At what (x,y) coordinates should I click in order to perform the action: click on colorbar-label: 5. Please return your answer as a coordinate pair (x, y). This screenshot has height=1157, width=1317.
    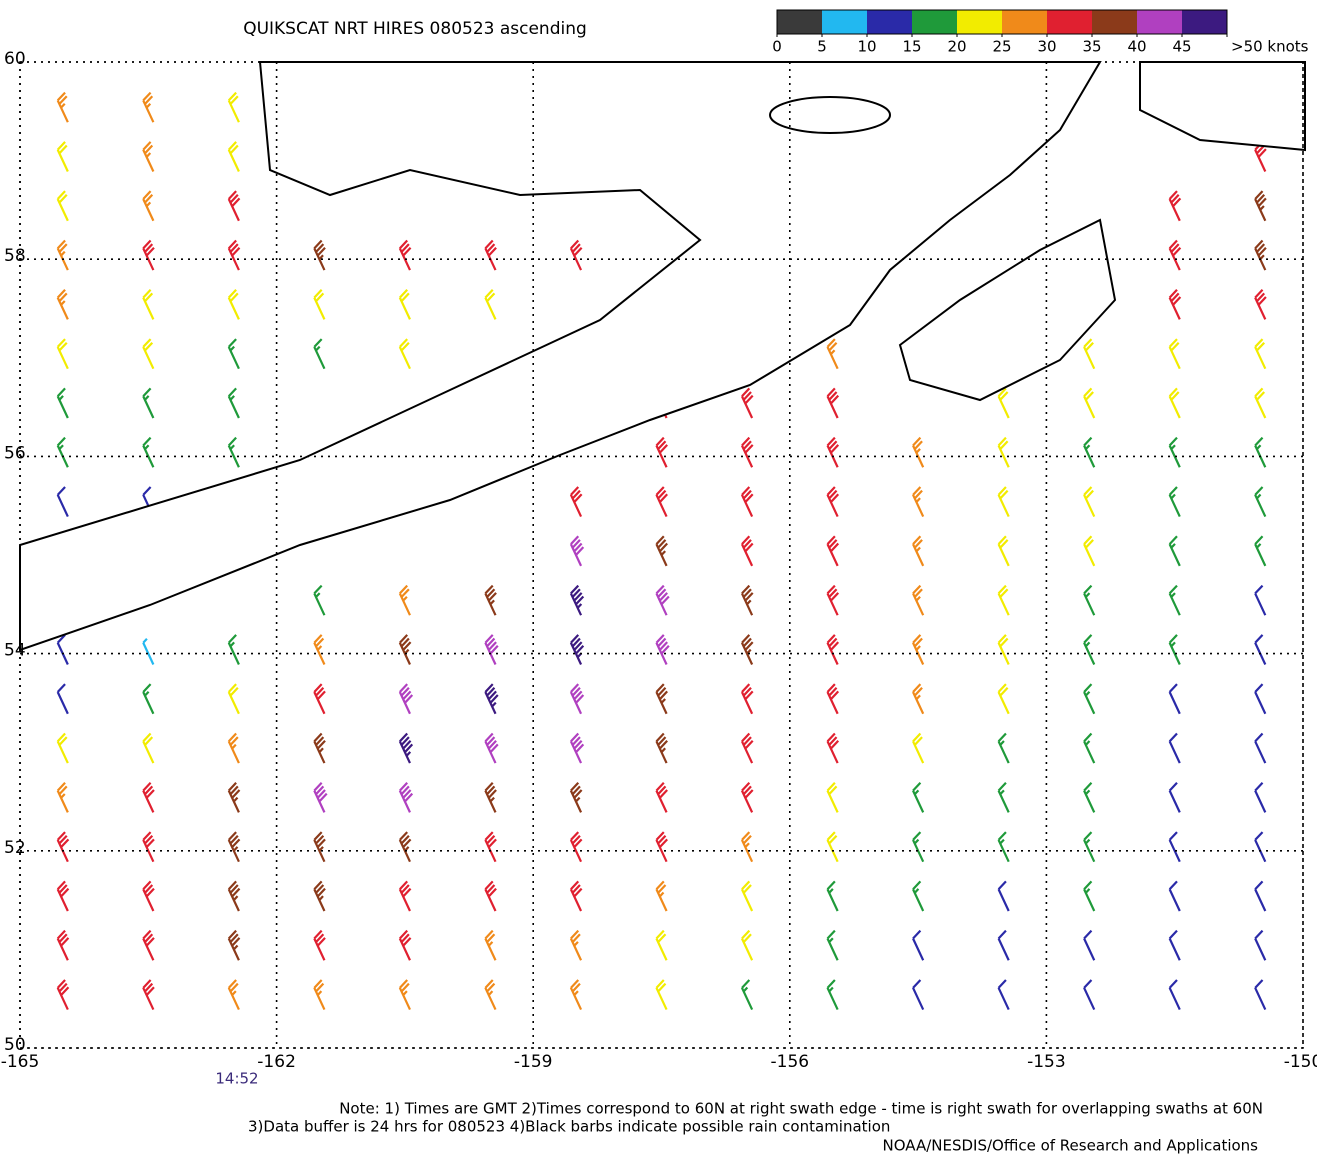
    Looking at the image, I should click on (822, 47).